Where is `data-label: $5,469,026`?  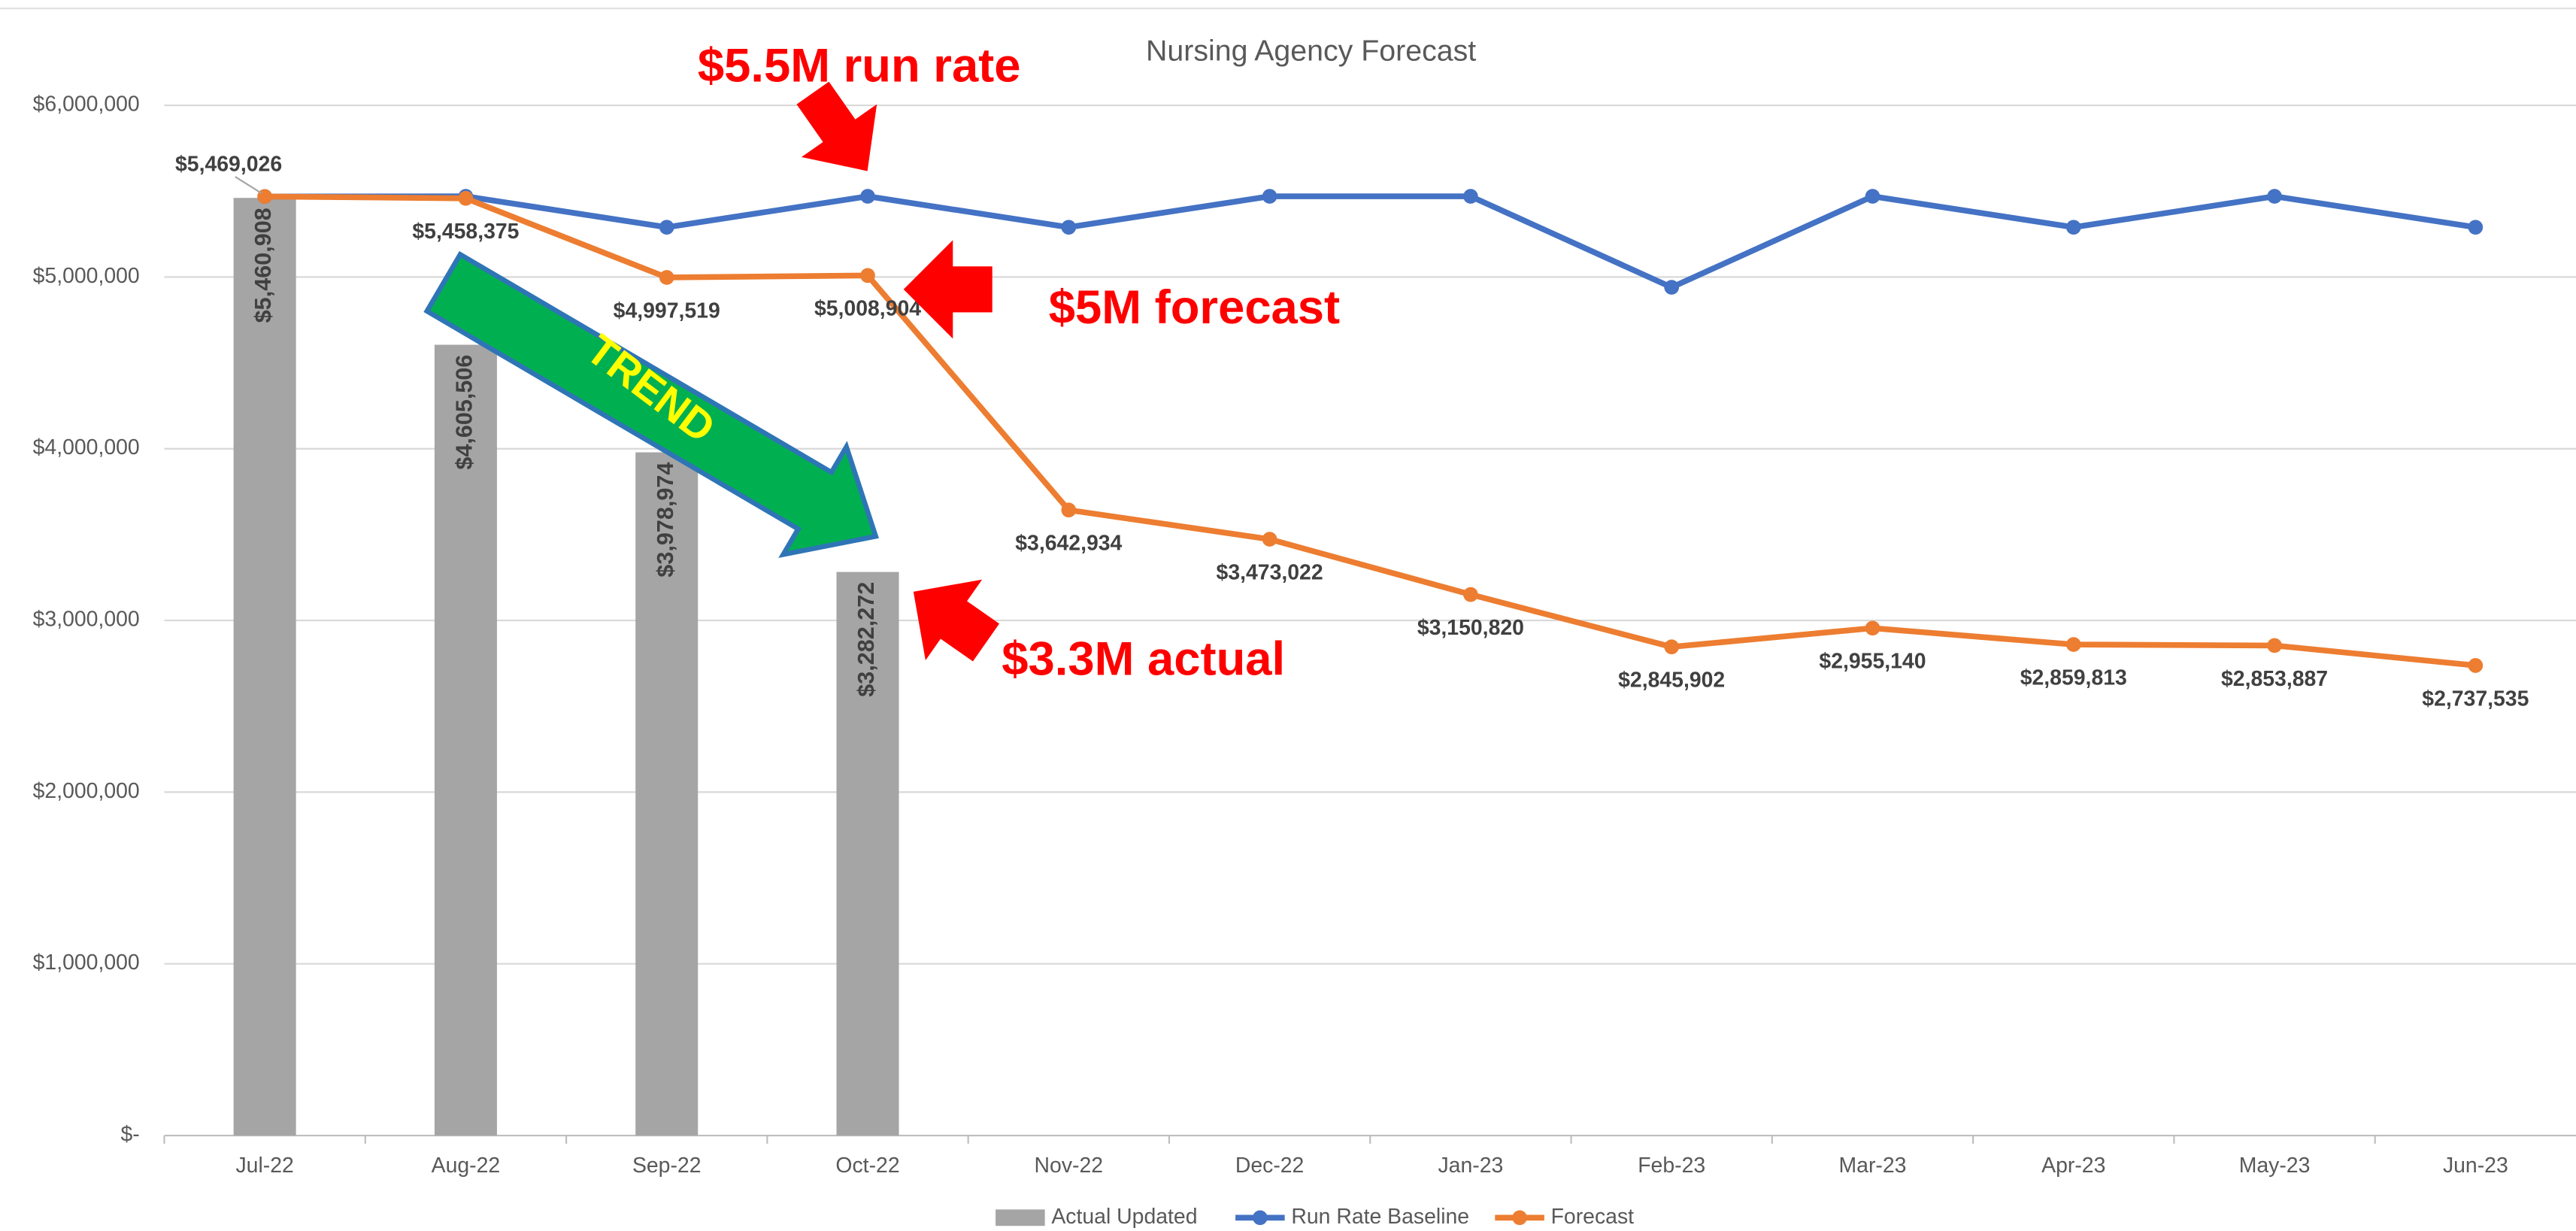 data-label: $5,469,026 is located at coordinates (228, 164).